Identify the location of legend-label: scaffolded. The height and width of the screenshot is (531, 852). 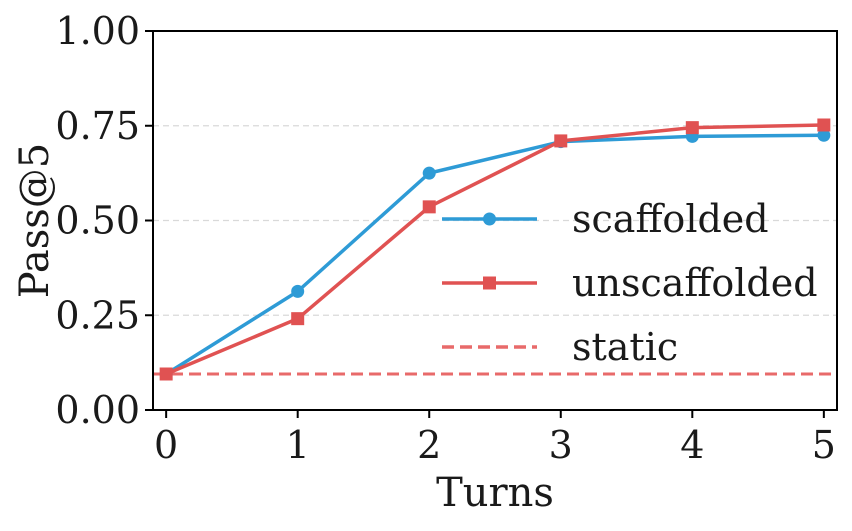
(670, 219).